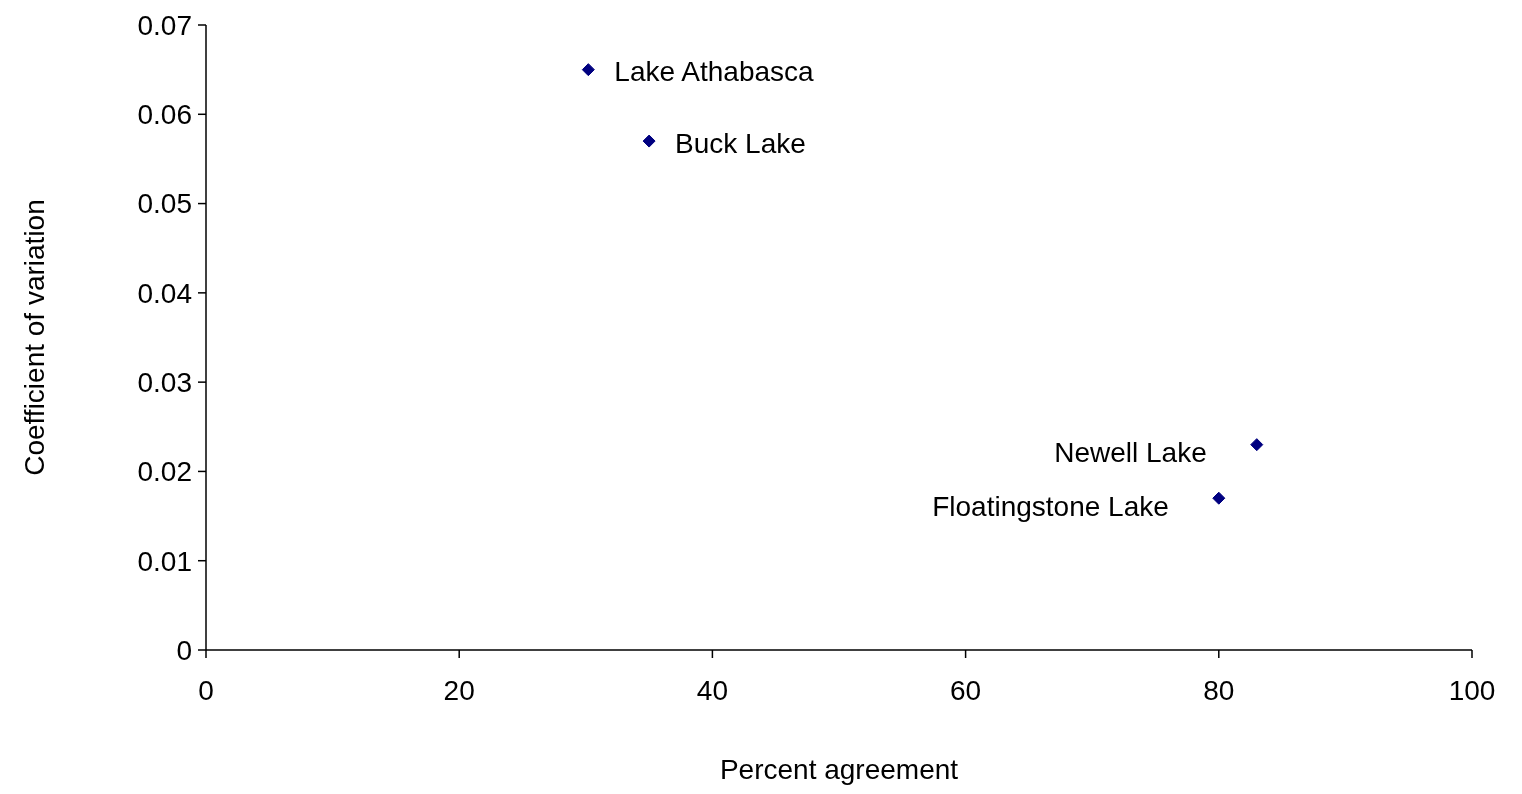 This screenshot has height=794, width=1522. Describe the element at coordinates (1130, 453) in the screenshot. I see `annotation: Newell Lake` at that location.